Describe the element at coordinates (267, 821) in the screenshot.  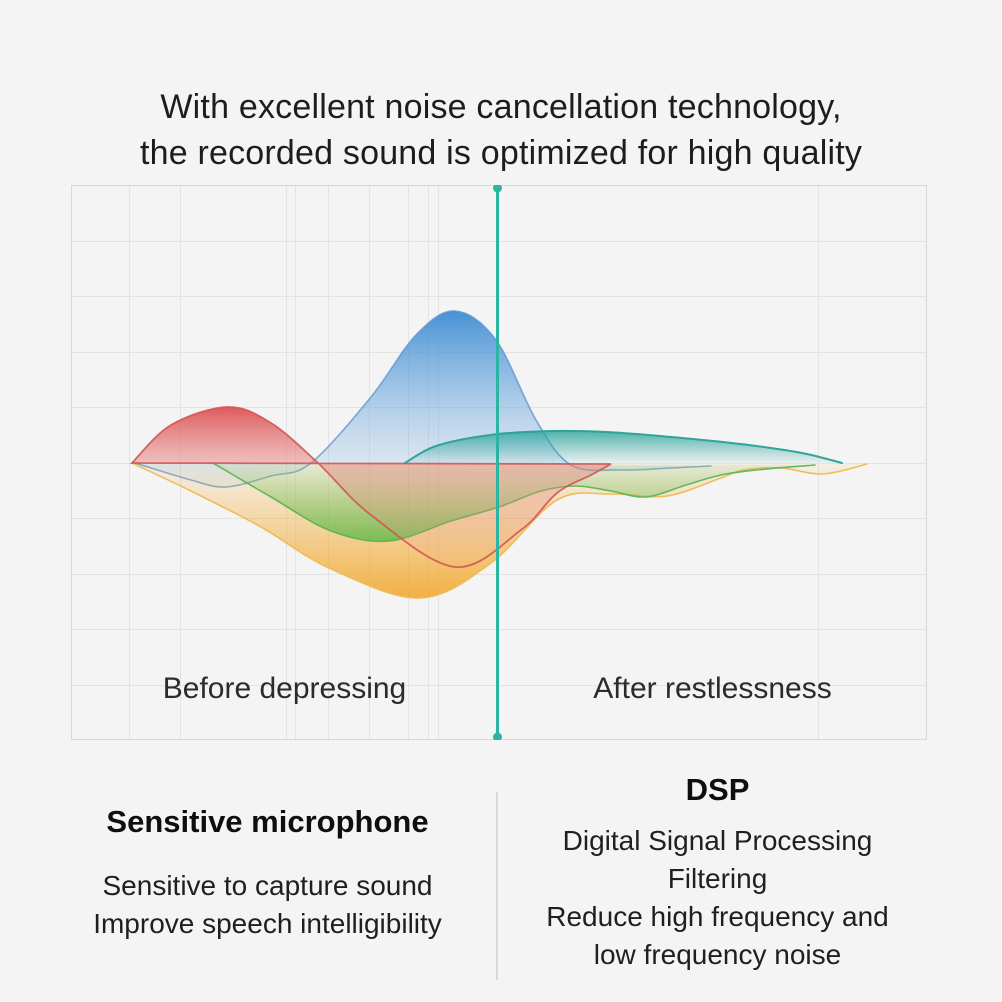
I see `feature-microphone-heading: Sensitive microphone` at that location.